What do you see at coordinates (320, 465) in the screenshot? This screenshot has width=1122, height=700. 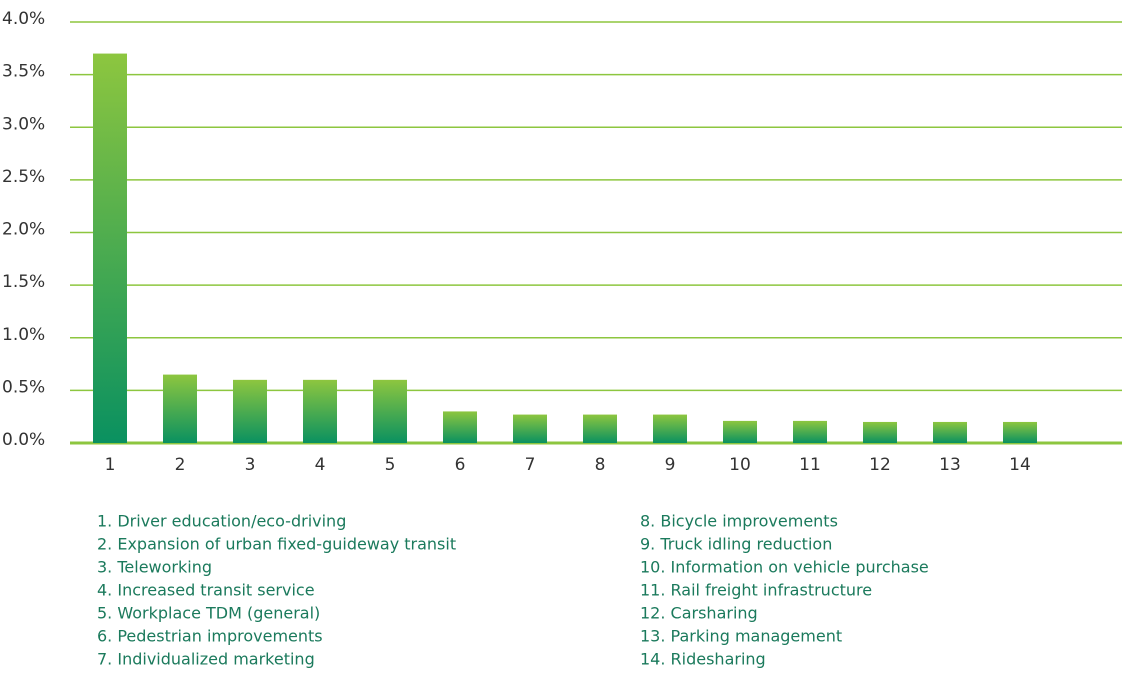 I see `x-tick-label: 4` at bounding box center [320, 465].